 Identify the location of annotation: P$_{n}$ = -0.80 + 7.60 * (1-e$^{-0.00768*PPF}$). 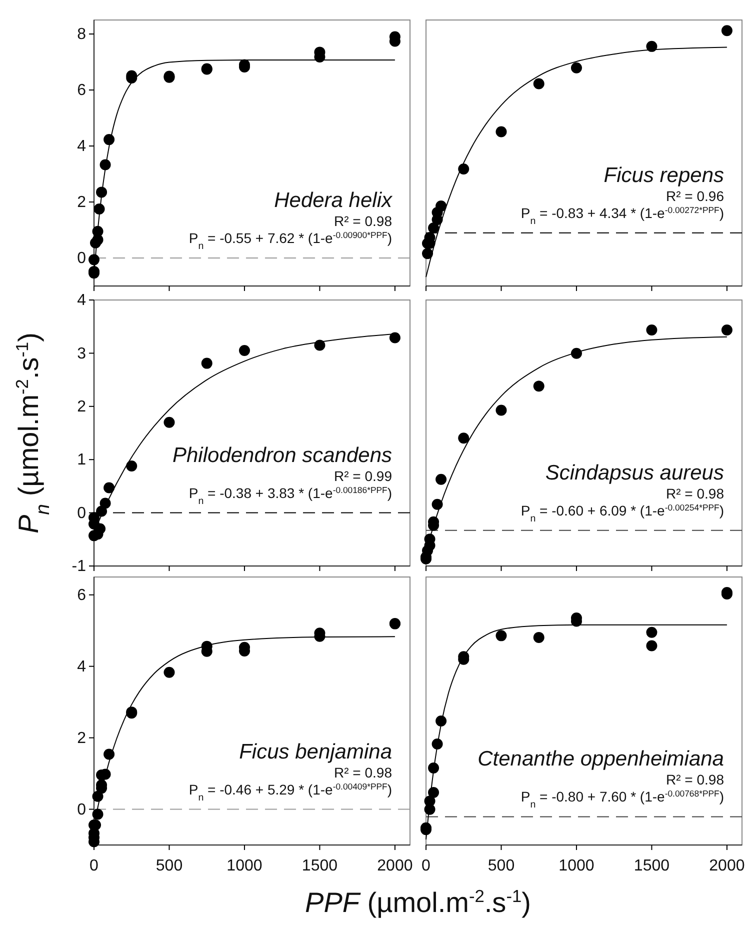
(622, 799).